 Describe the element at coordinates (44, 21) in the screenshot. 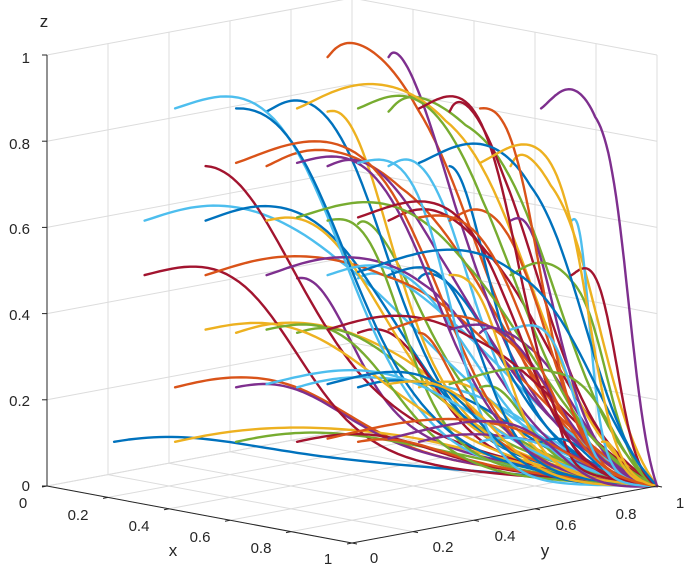

I see `z-axis-label: z` at that location.